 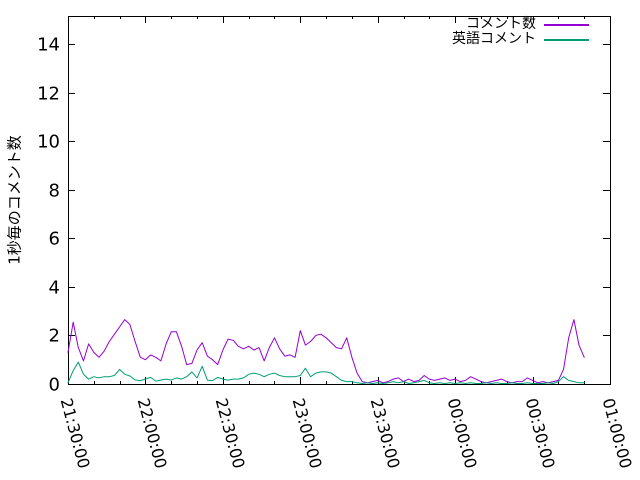 I want to click on x-tick-label: 00:00:00, so click(x=462, y=433).